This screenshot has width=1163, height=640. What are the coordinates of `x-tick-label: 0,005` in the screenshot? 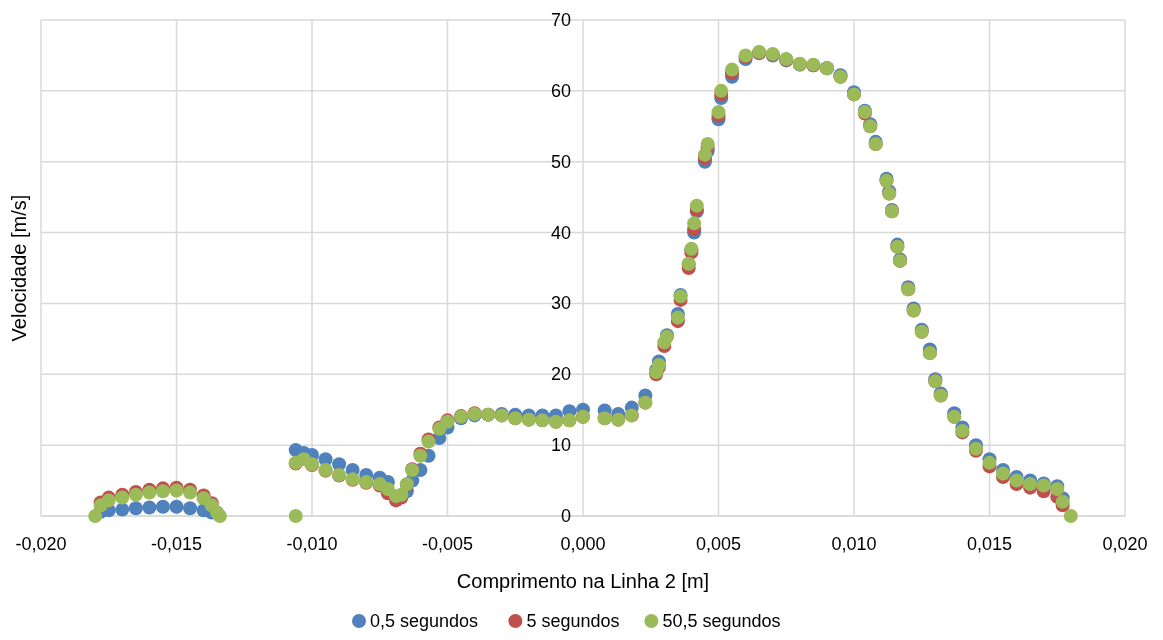 It's located at (718, 544).